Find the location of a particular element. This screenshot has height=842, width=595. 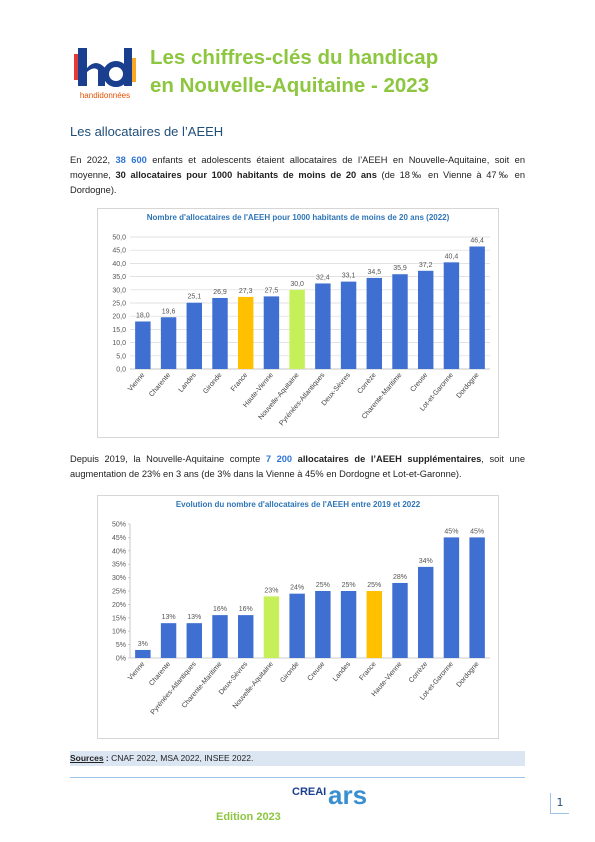

text-segment: allocataires de l’AEEH supplémentaires is located at coordinates (387, 459).